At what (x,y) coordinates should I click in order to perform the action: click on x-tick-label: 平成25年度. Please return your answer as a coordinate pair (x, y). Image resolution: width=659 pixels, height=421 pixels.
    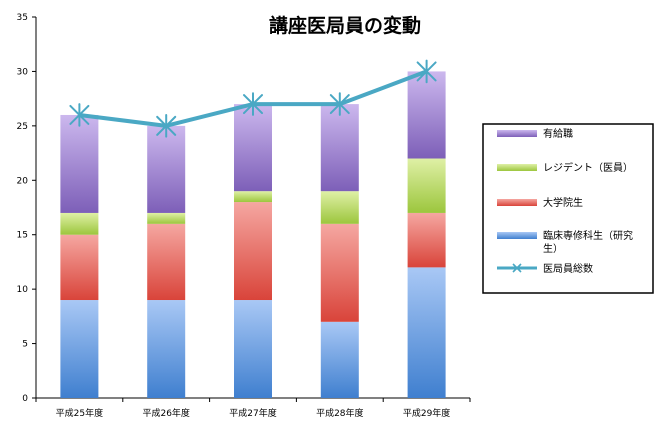
    Looking at the image, I should click on (79, 413).